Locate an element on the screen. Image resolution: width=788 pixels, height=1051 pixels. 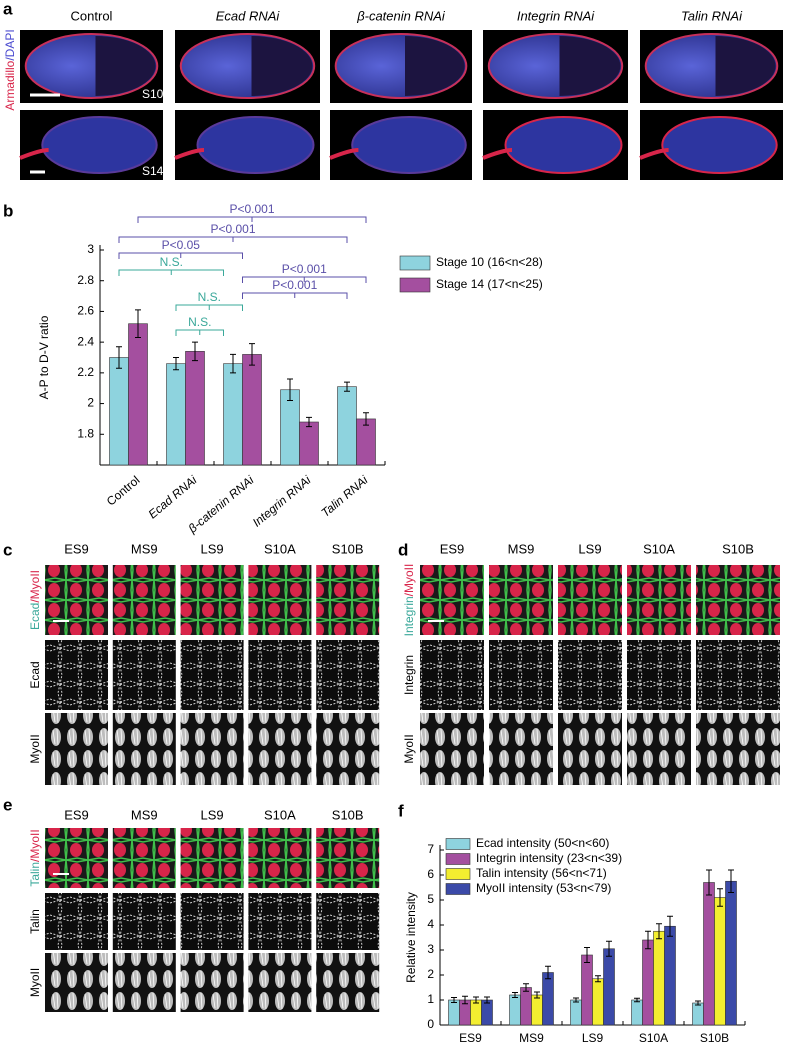
column-heading: β-catenin RNAi is located at coordinates (401, 15).